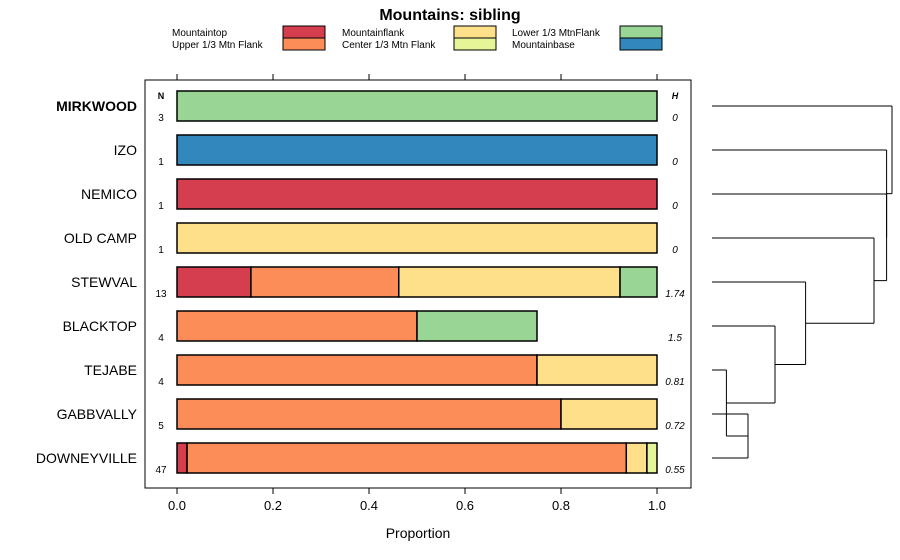 Image resolution: width=900 pixels, height=560 pixels. Describe the element at coordinates (369, 505) in the screenshot. I see `x-tick-label: 0.4` at that location.